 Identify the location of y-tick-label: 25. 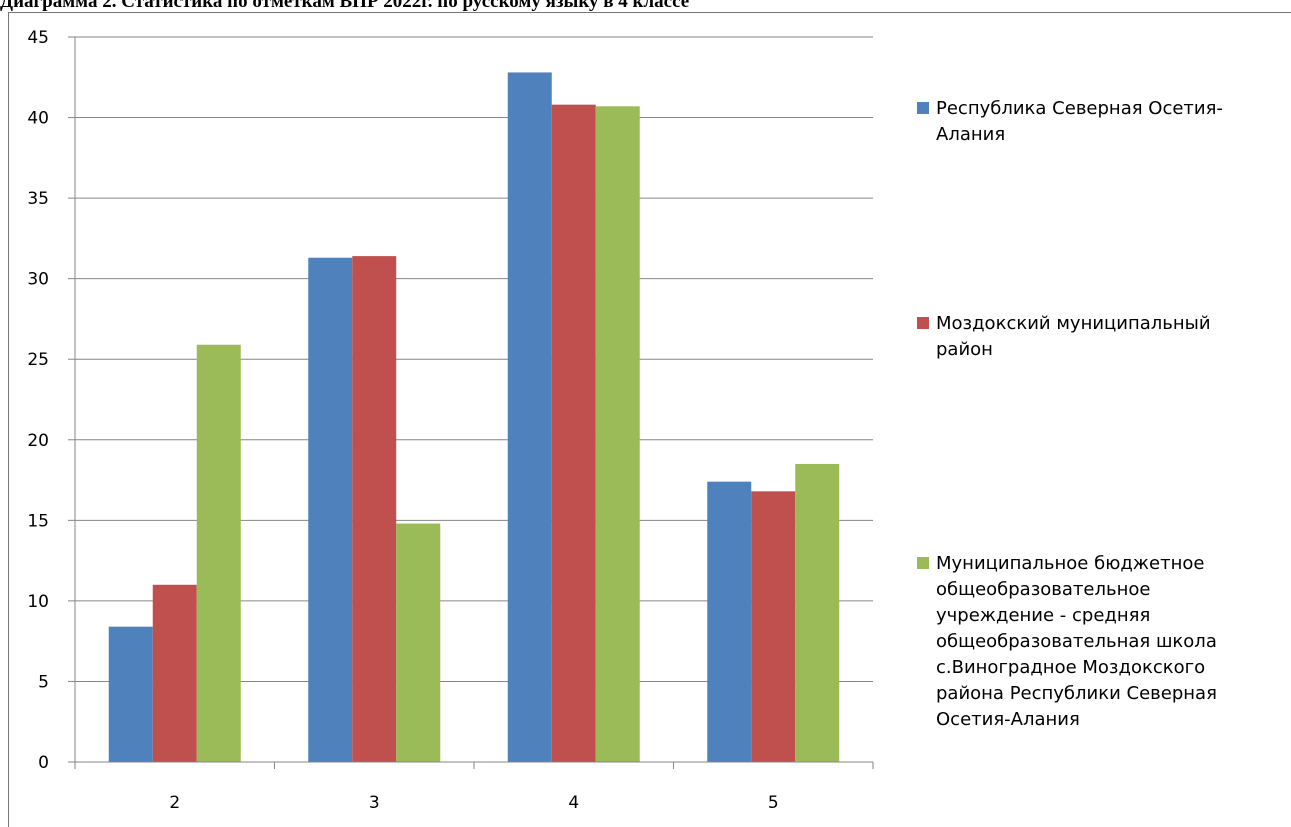
(38, 360).